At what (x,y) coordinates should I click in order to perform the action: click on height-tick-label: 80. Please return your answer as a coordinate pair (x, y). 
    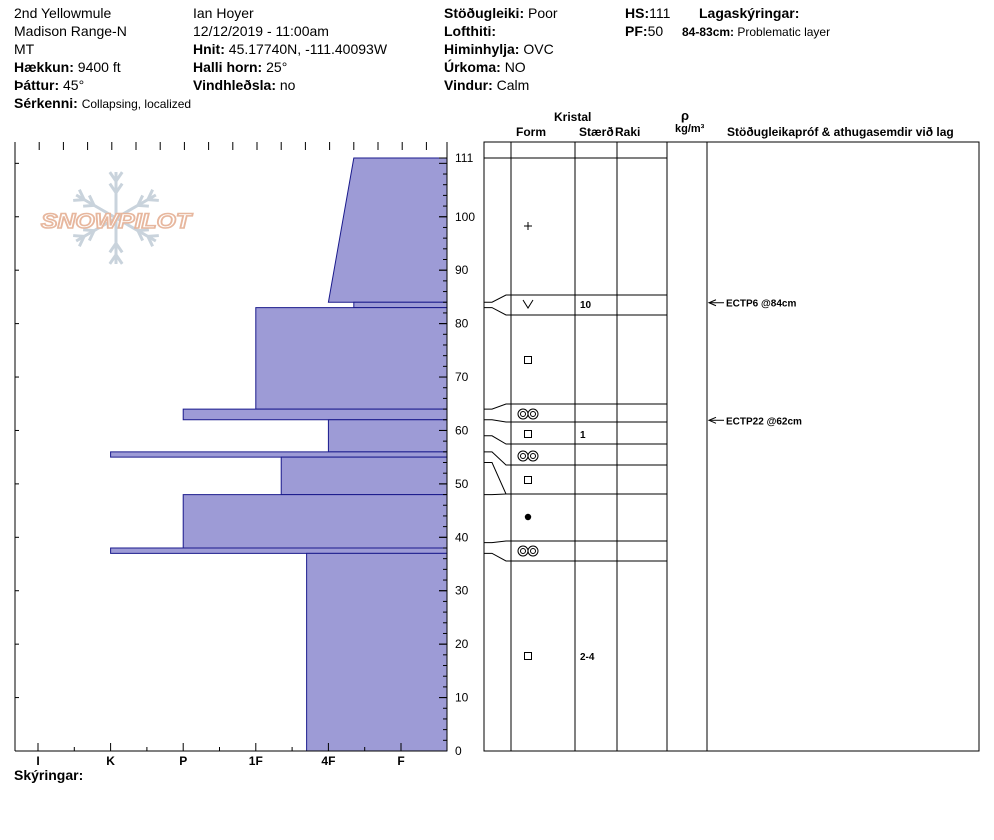
    Looking at the image, I should click on (462, 324).